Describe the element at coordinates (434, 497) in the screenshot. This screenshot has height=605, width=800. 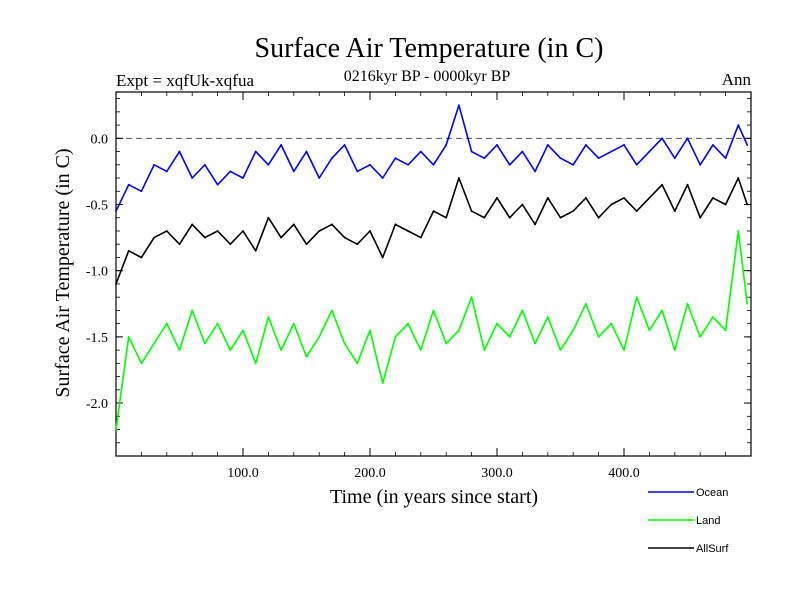
I see `x-axis-label: Time (in years since start)` at that location.